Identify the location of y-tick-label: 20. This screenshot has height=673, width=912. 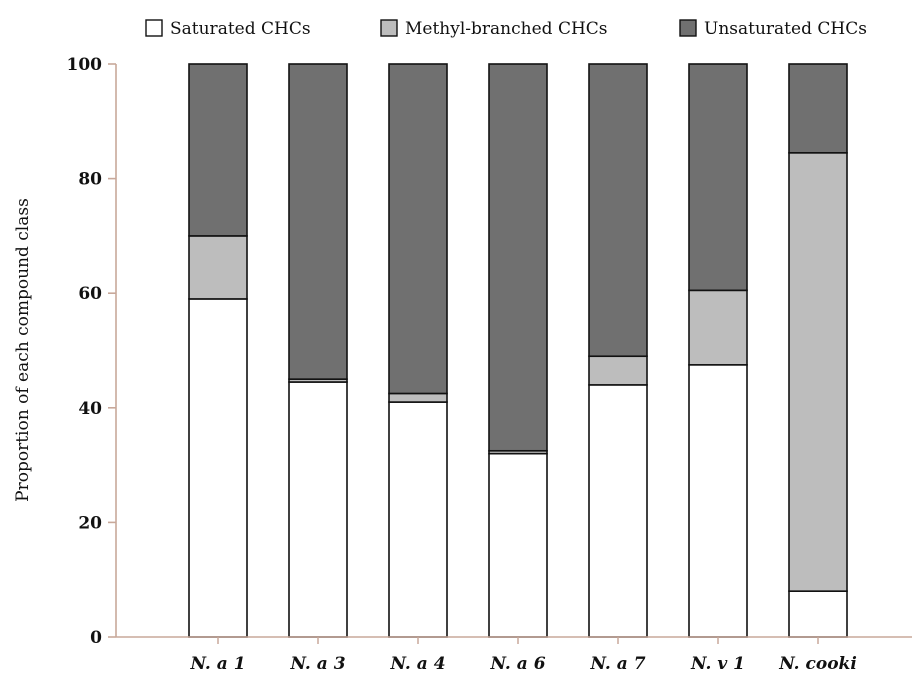
(90, 523).